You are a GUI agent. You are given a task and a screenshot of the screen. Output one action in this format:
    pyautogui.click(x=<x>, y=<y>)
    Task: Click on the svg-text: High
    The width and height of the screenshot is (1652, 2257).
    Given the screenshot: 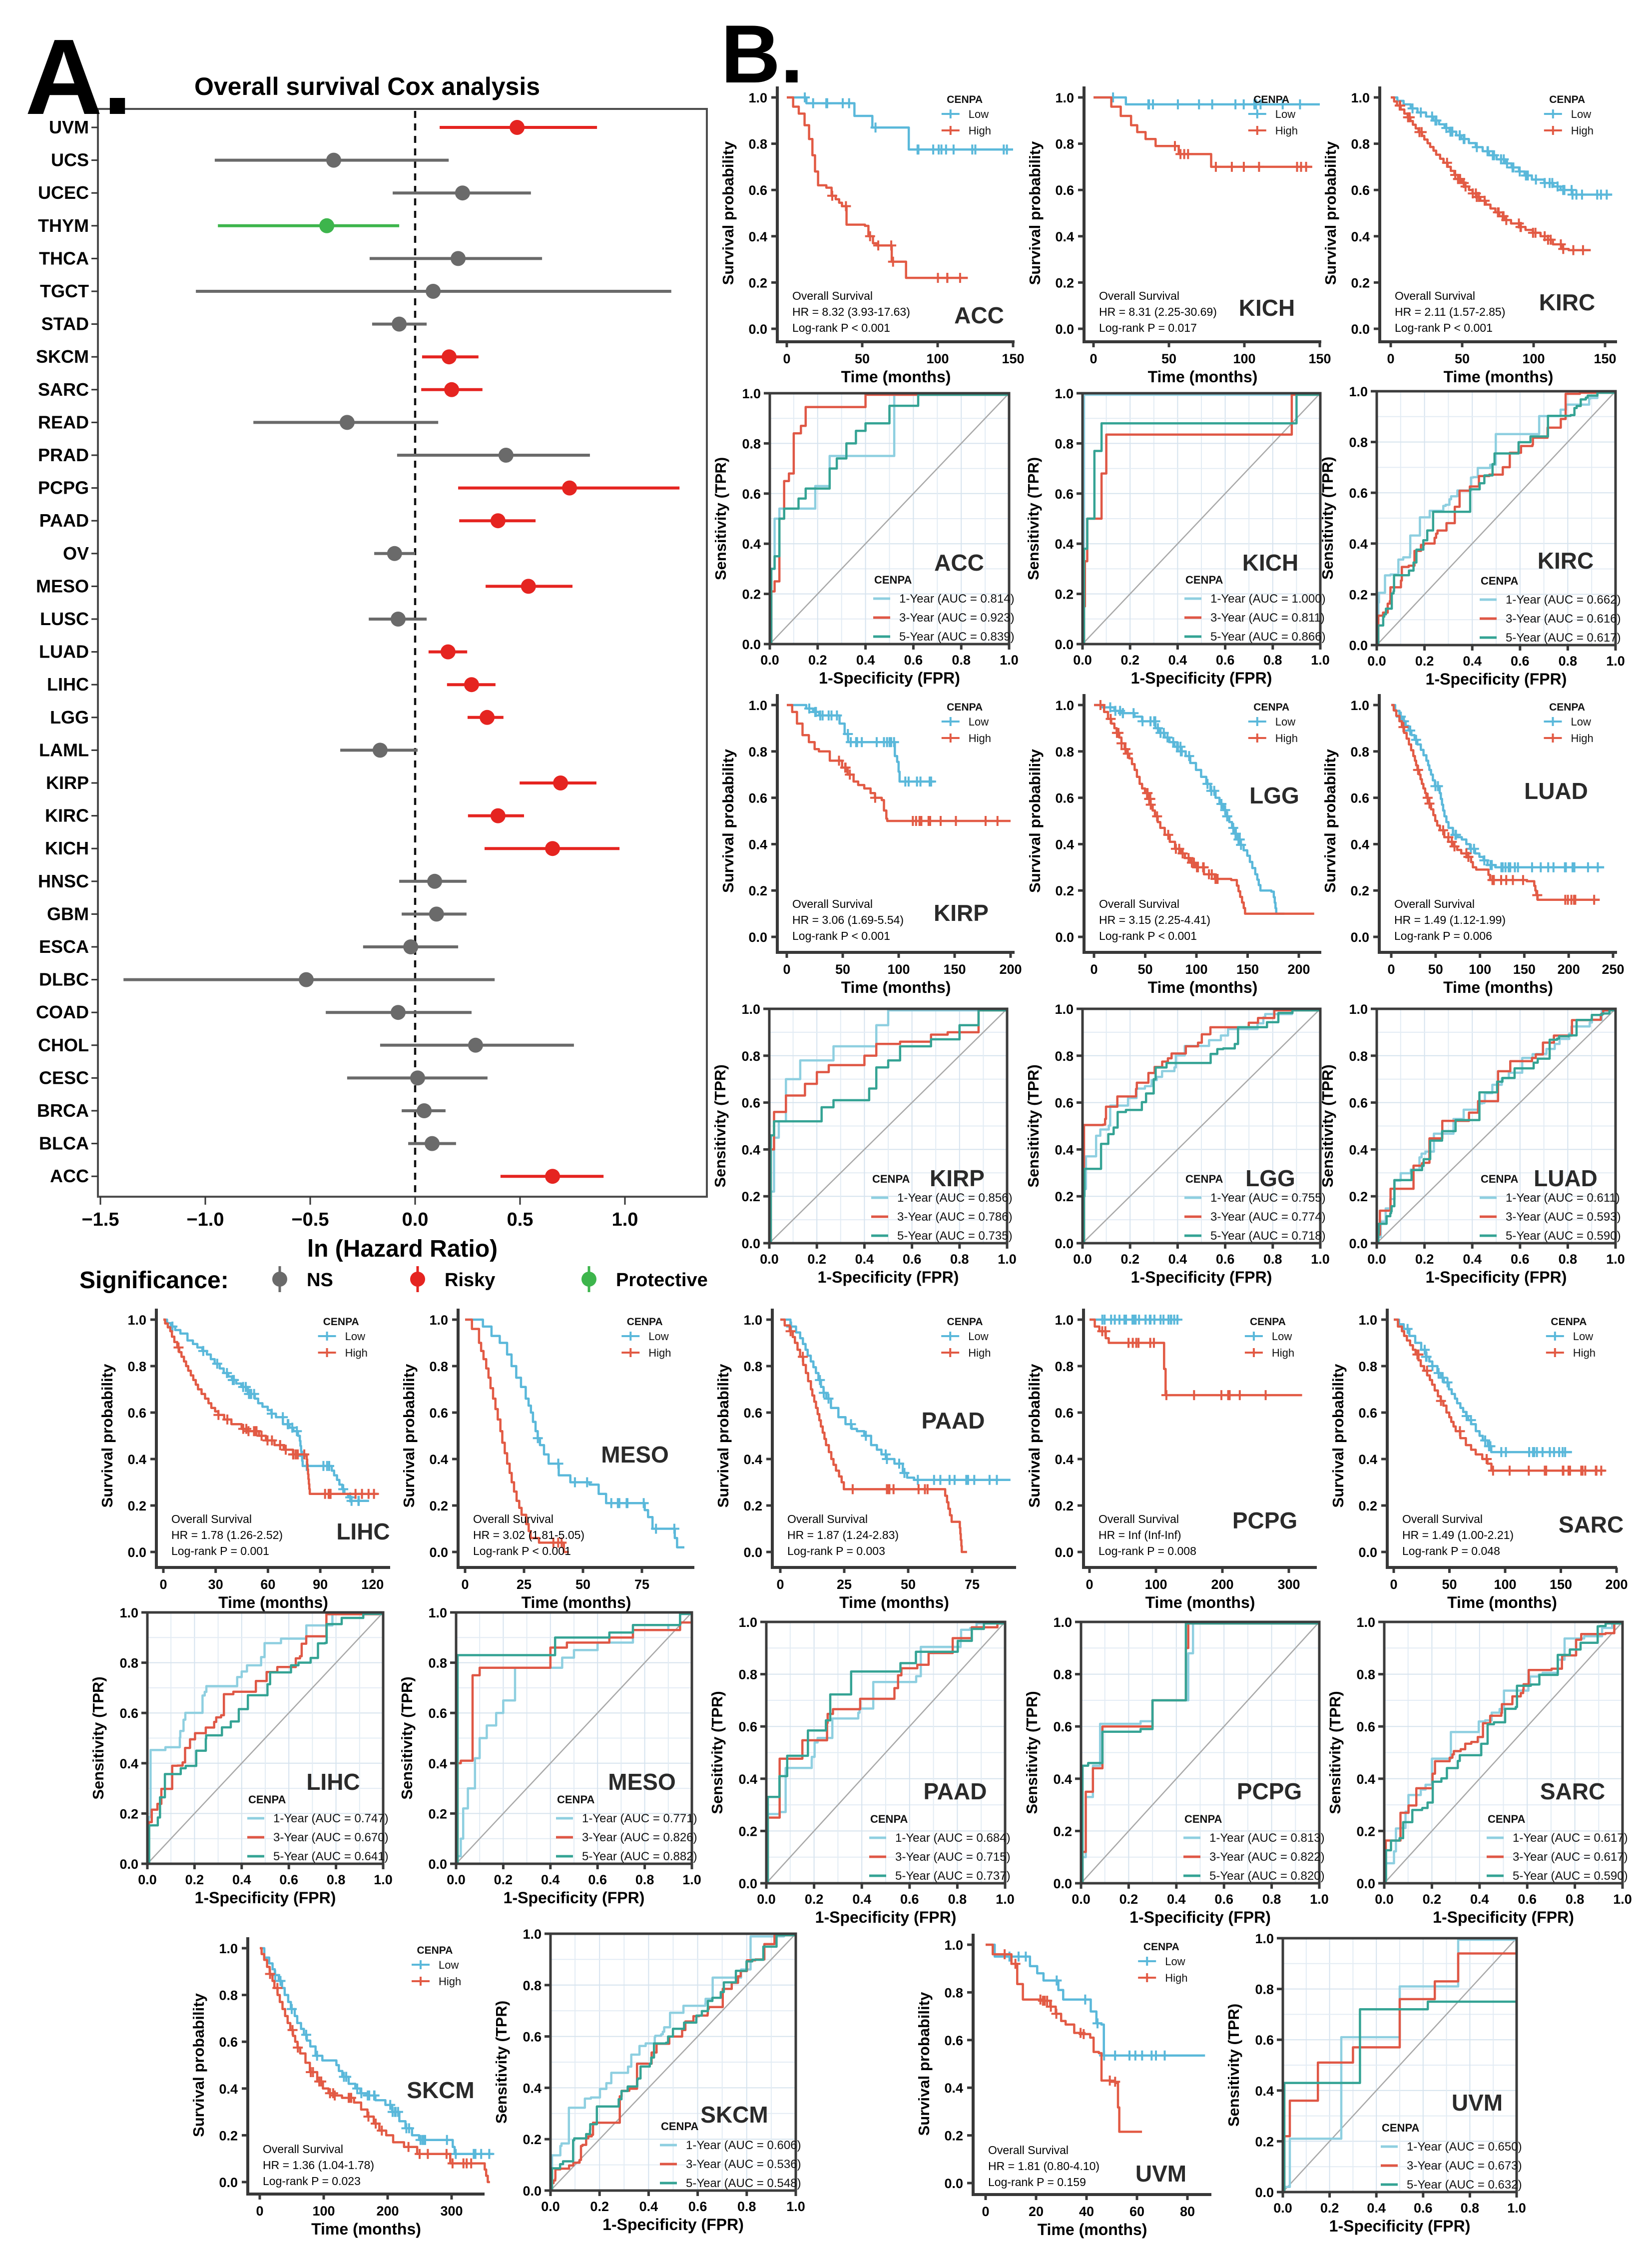 What is the action you would take?
    pyautogui.click(x=1582, y=130)
    